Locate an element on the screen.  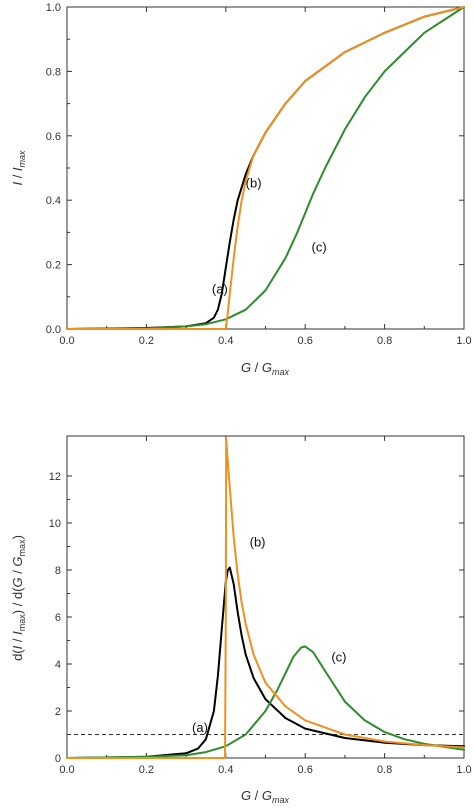
y-axis-title-bottom: d(I / Imax) / d(G / Gmax) is located at coordinates (18, 598).